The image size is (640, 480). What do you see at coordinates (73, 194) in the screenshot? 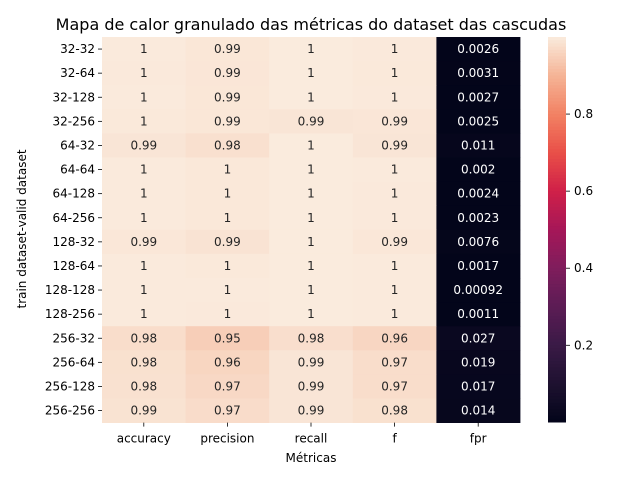
I see `y-tick-label: 64-128` at bounding box center [73, 194].